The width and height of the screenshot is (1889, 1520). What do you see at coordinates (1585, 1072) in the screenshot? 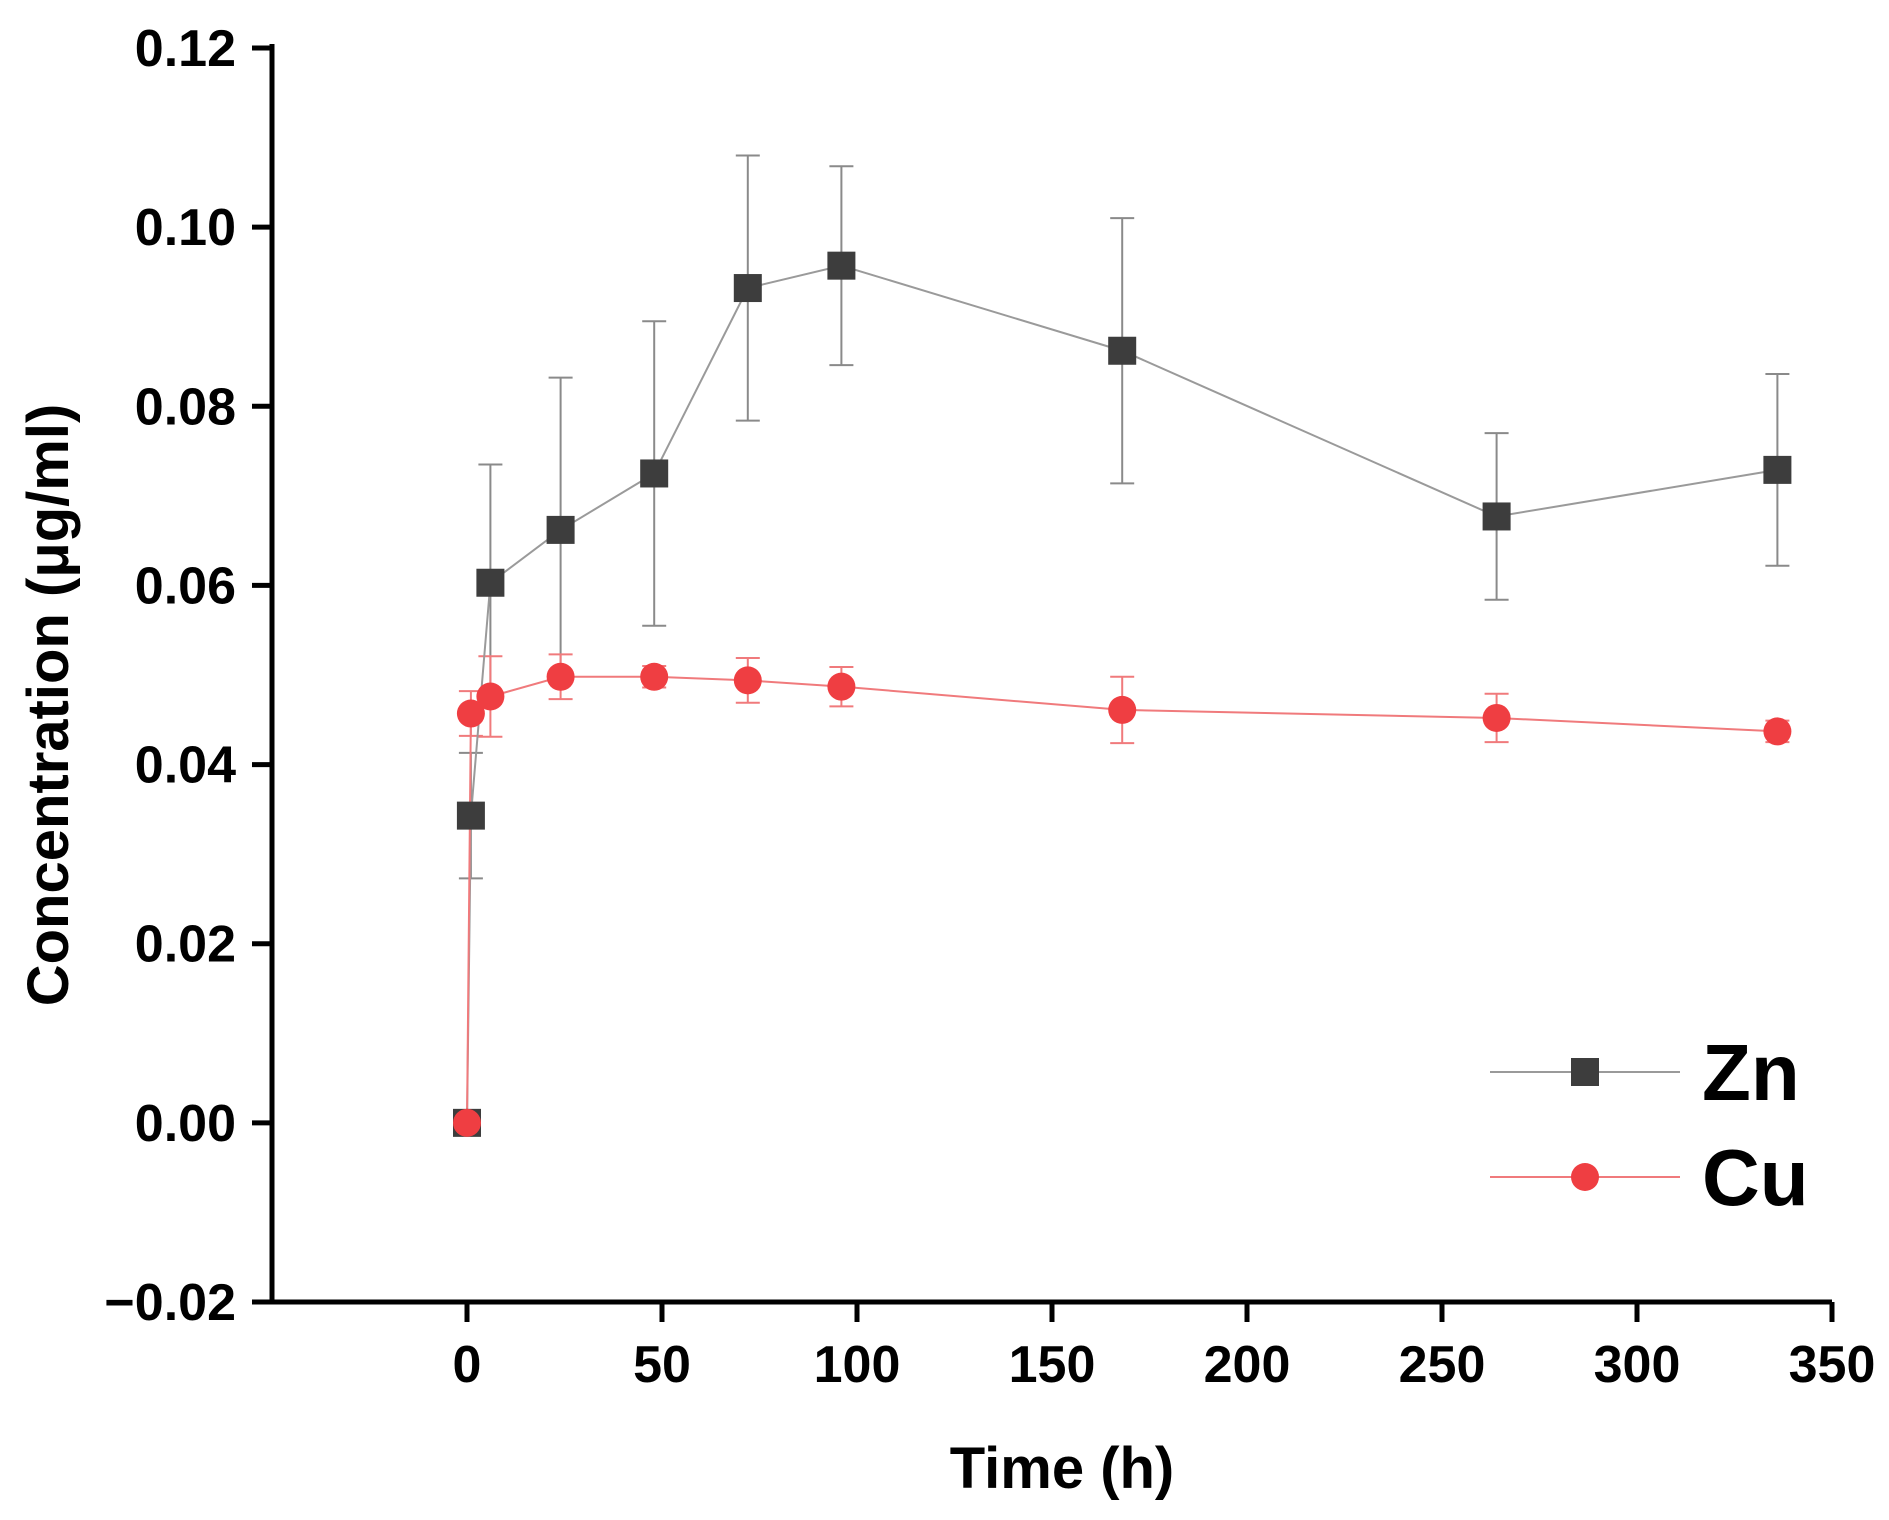
I see `legend-marker-zn` at bounding box center [1585, 1072].